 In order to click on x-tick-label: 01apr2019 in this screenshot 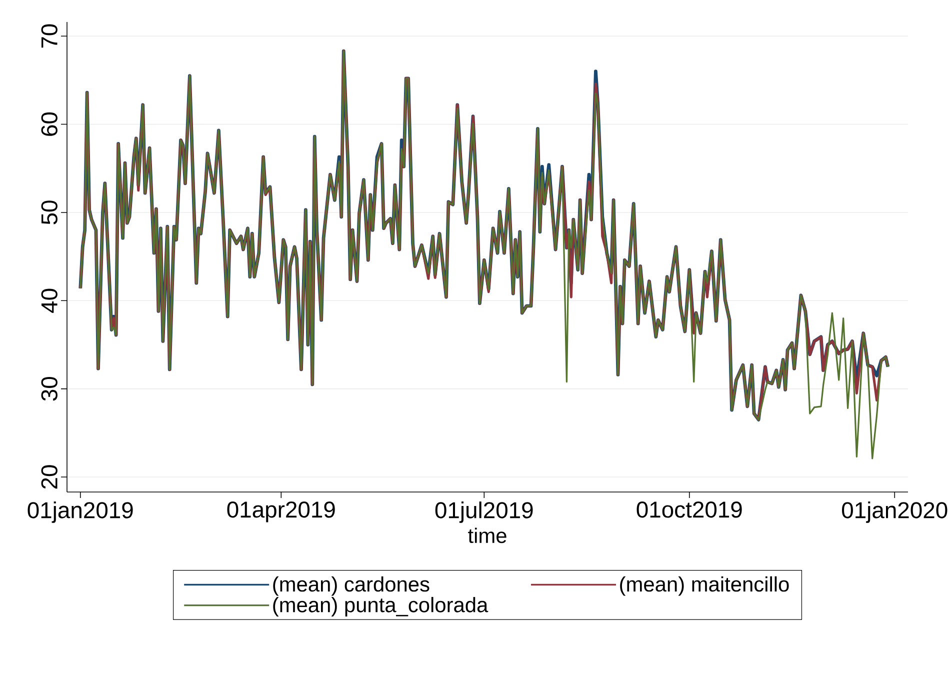, I will do `click(281, 512)`.